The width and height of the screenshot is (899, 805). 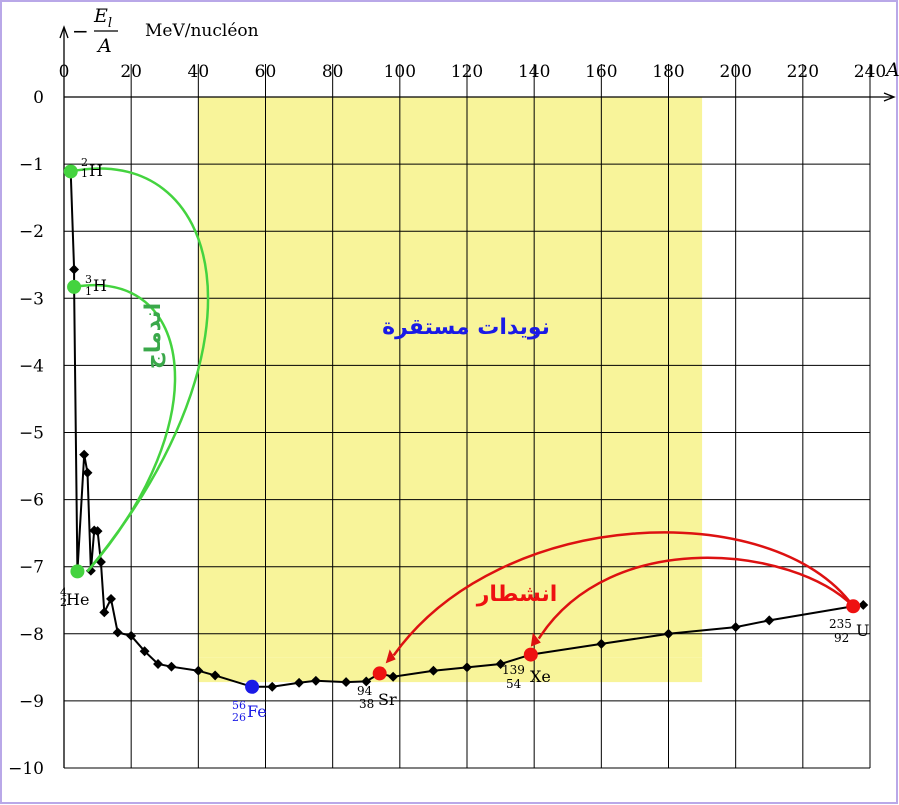 I want to click on x-tick-label: 80, so click(x=333, y=72).